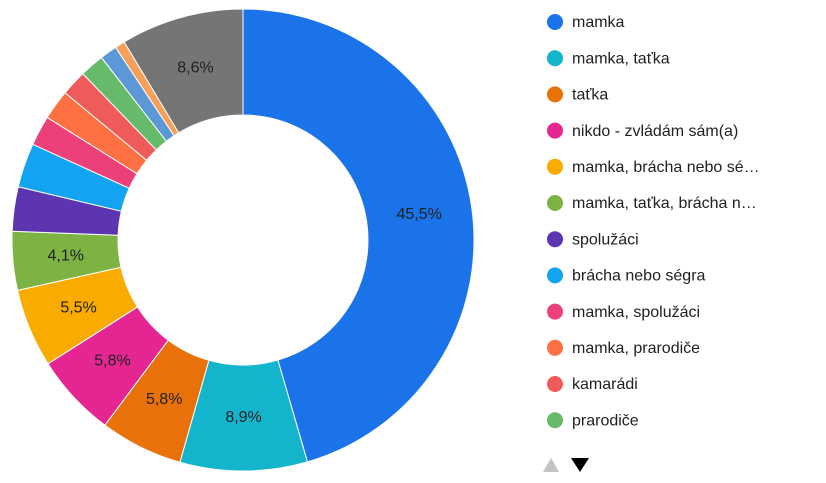 The height and width of the screenshot is (483, 826). What do you see at coordinates (598, 22) in the screenshot?
I see `legend-text: mamka` at bounding box center [598, 22].